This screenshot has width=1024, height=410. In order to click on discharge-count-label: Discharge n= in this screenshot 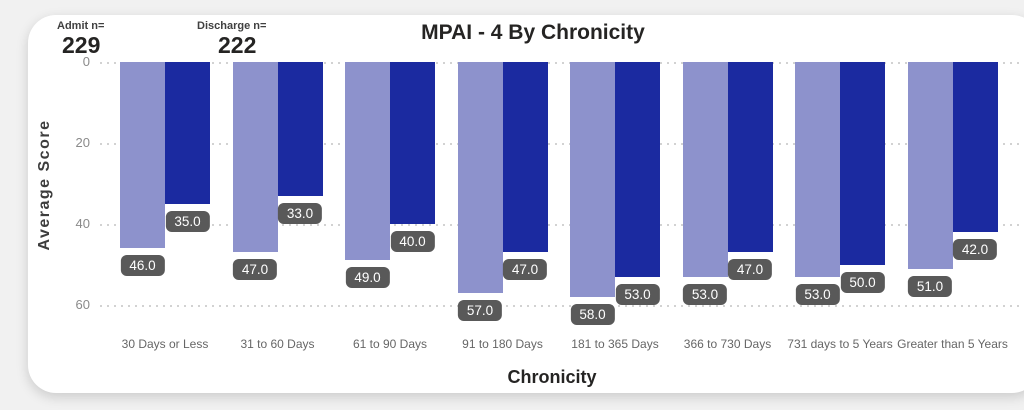, I will do `click(232, 26)`.